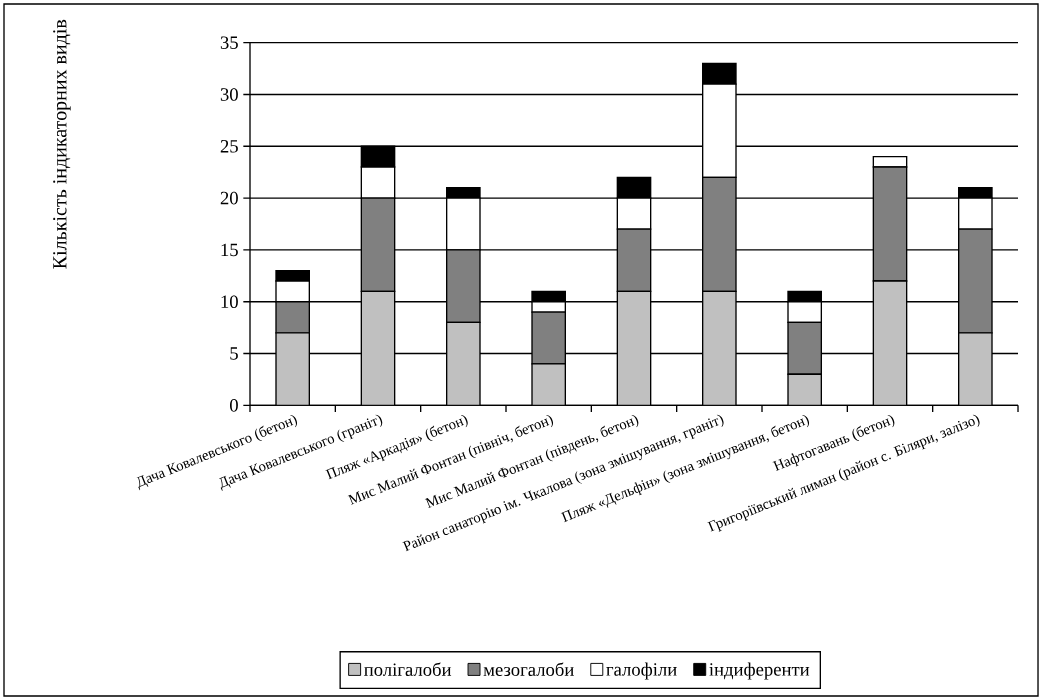 This screenshot has height=700, width=1042. I want to click on y-tick-label: 15, so click(229, 250).